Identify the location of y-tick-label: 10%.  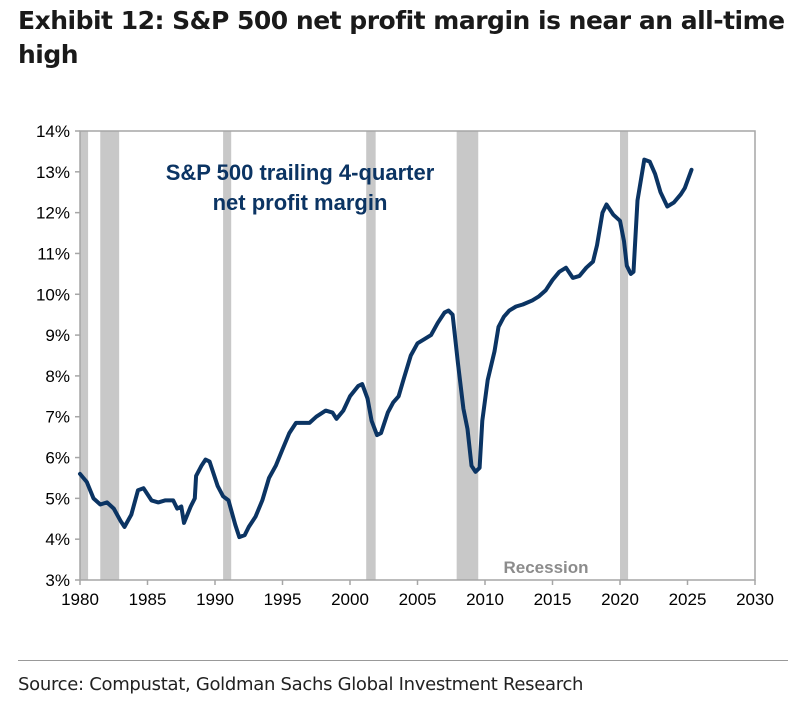
(53, 294).